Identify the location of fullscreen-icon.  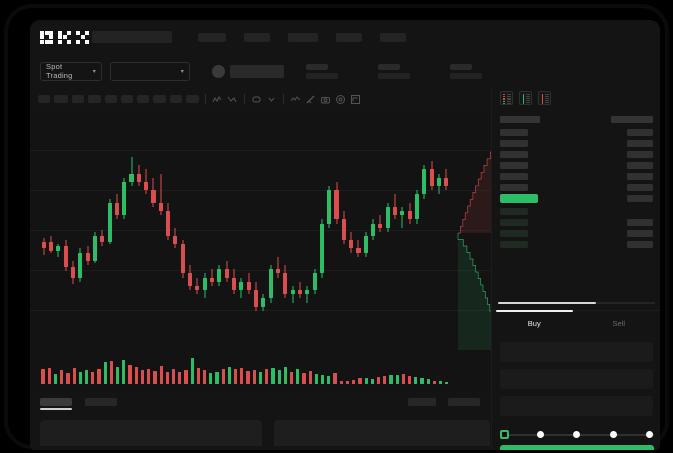
(355, 99).